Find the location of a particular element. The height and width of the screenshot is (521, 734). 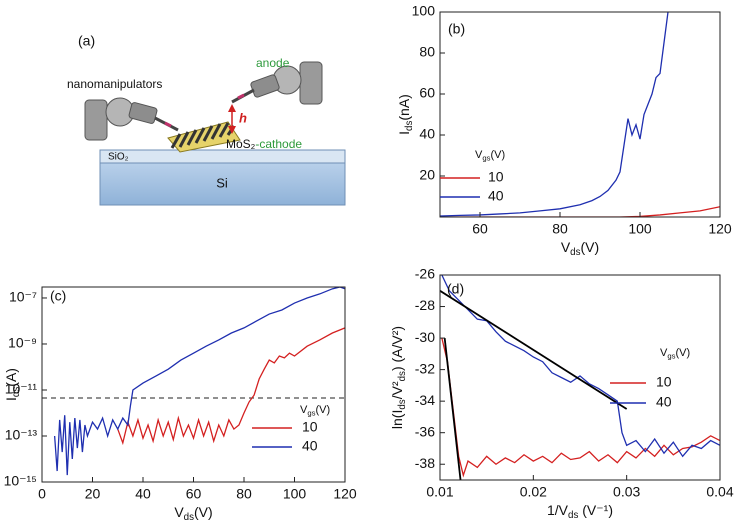

x-tick-label: 0.04 is located at coordinates (719, 492).